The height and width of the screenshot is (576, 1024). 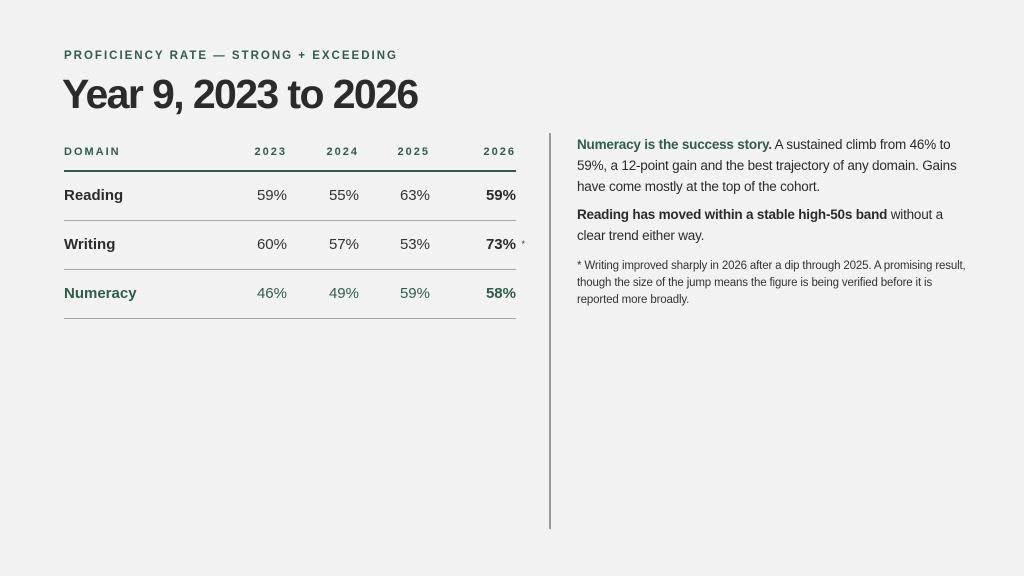 I want to click on footnote-marker: *, so click(x=523, y=244).